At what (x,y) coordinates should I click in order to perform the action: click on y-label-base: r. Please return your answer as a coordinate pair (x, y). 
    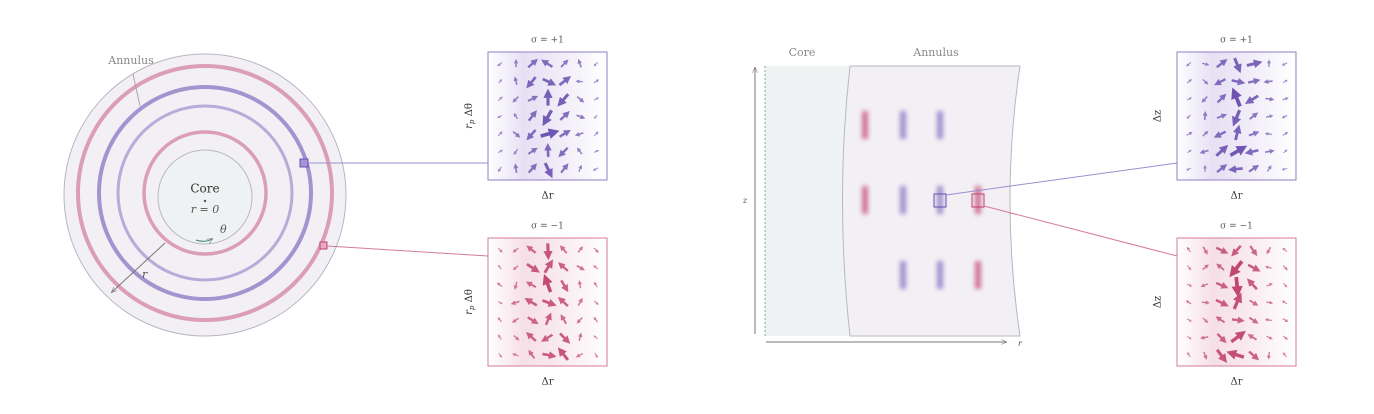
    Looking at the image, I should click on (469, 312).